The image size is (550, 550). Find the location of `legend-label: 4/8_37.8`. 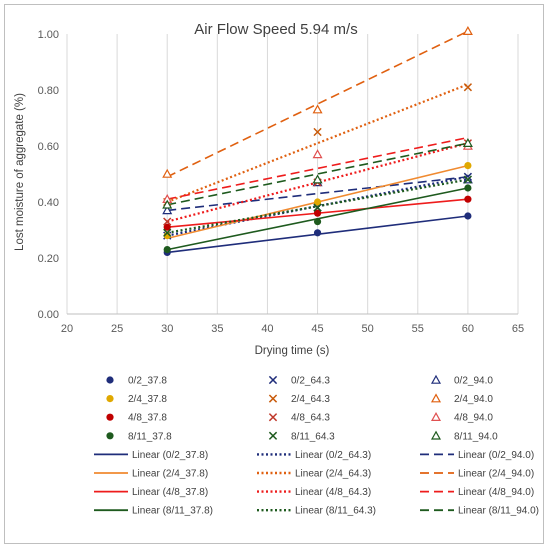

legend-label: 4/8_37.8 is located at coordinates (147, 418).